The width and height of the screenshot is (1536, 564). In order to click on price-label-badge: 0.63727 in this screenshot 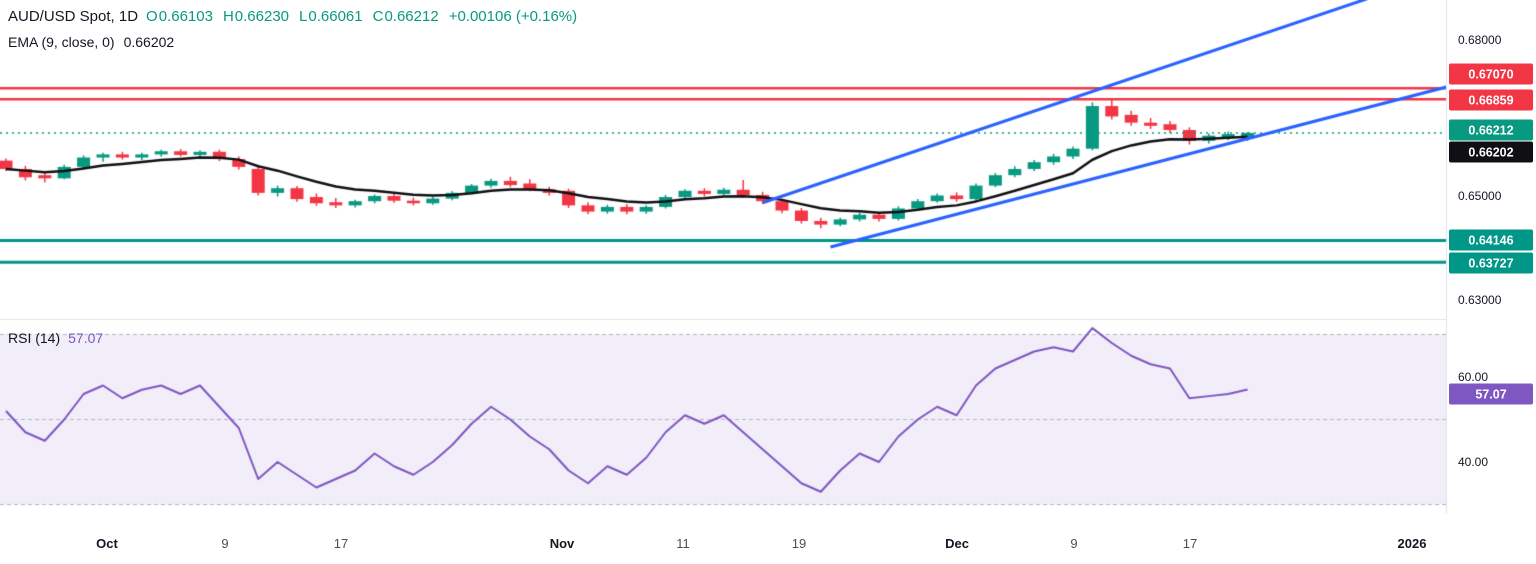, I will do `click(1491, 263)`.